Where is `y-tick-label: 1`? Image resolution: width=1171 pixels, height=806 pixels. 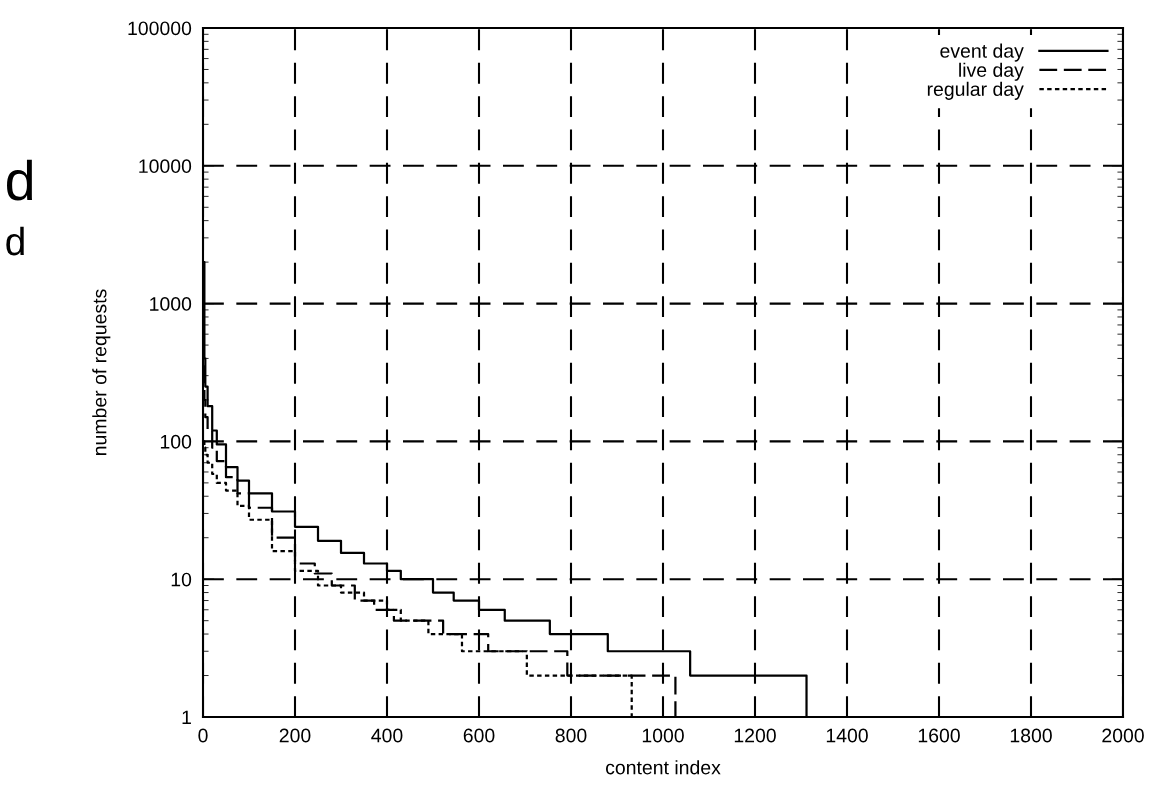 y-tick-label: 1 is located at coordinates (186, 717).